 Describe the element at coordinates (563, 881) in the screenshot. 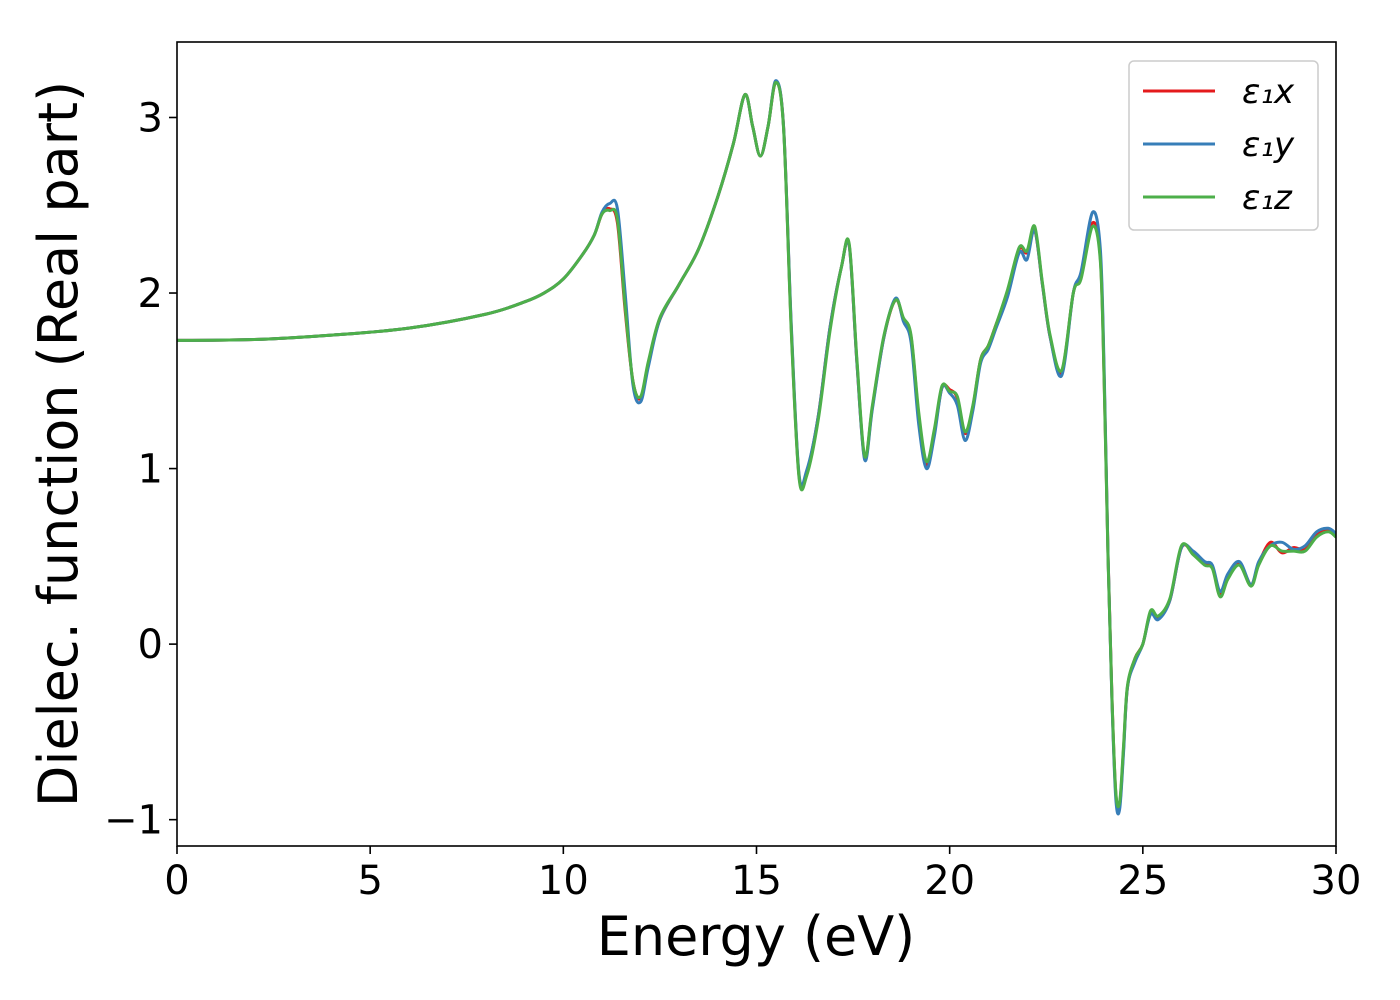

I see `x-tick-label: 10` at that location.